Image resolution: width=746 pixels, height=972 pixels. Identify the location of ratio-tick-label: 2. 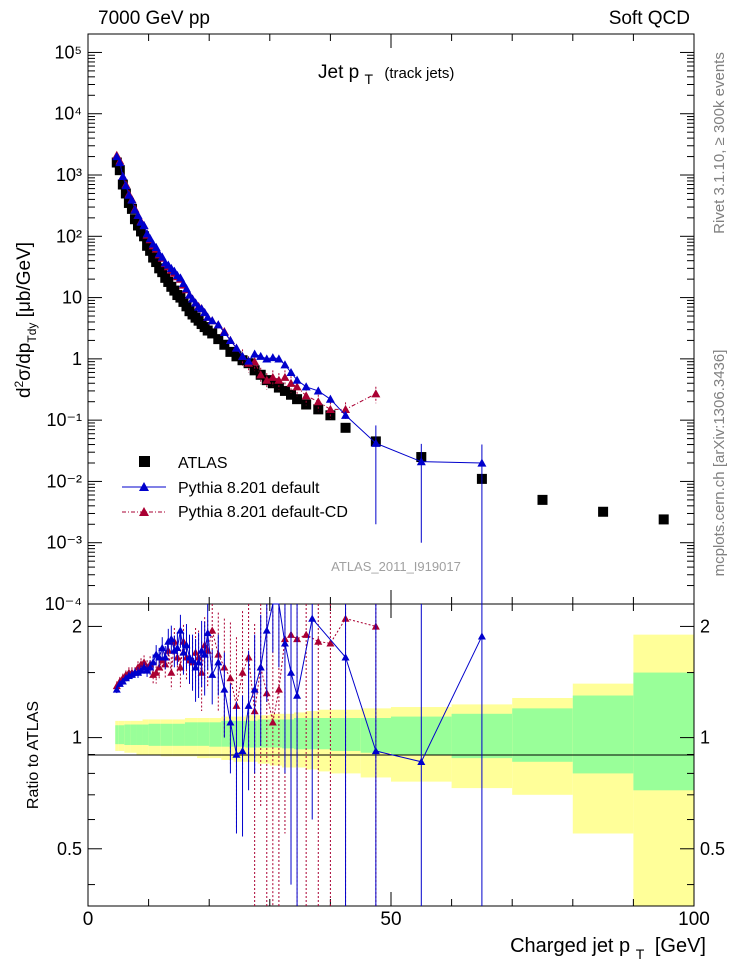
(77, 626).